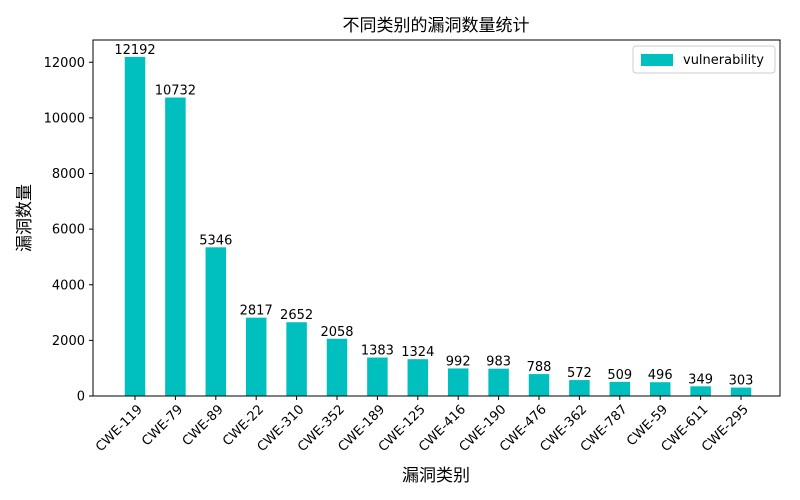 The image size is (800, 500). I want to click on data-label: 1324, so click(417, 352).